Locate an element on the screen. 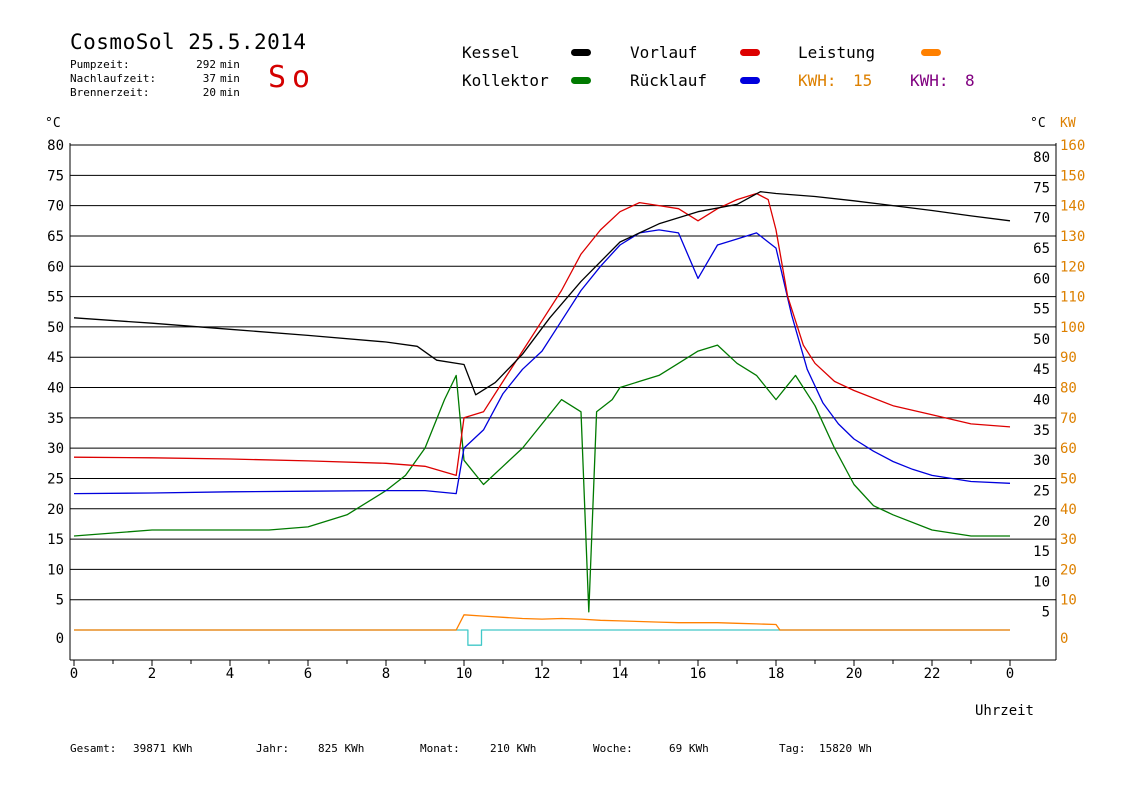 This screenshot has height=812, width=1148. footer-jahr-label: Jahr: is located at coordinates (273, 748).